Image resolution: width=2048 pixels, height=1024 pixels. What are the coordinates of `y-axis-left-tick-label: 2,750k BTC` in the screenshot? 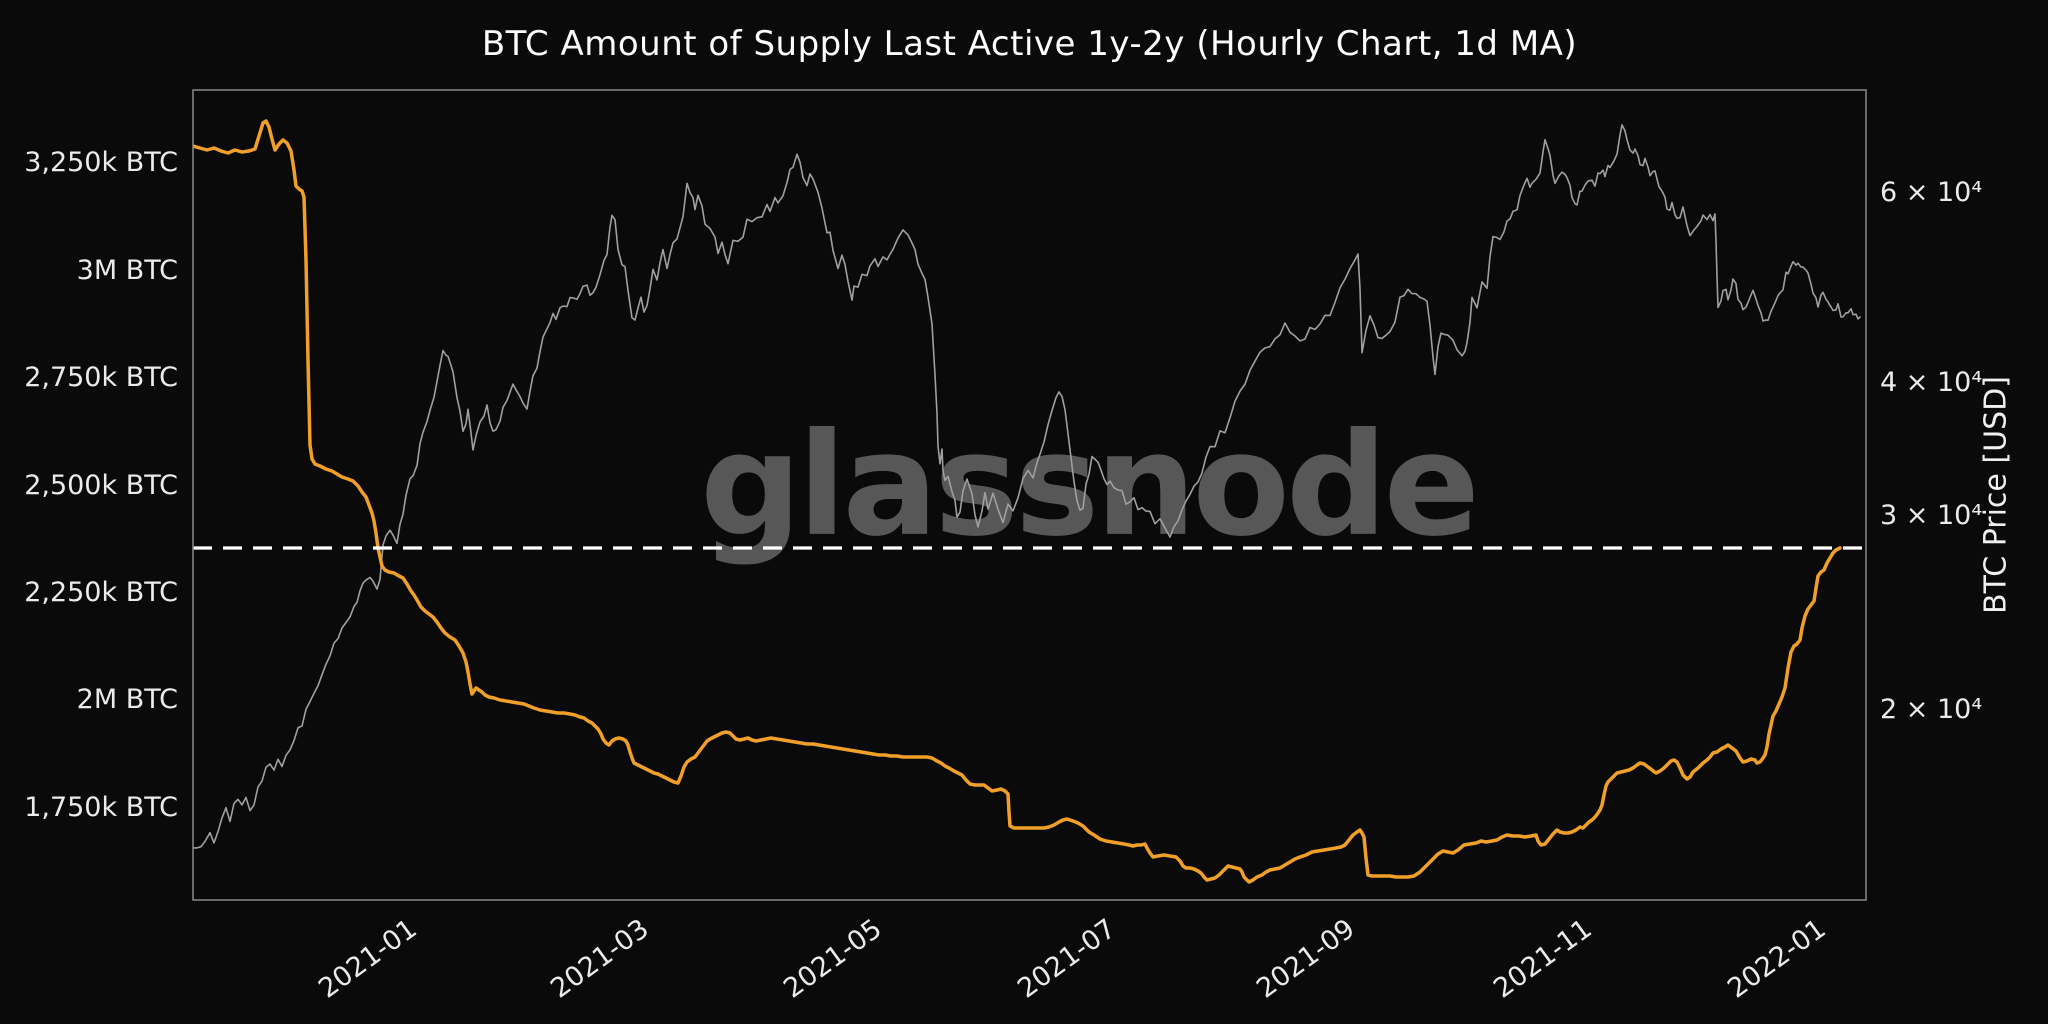 It's located at (101, 377).